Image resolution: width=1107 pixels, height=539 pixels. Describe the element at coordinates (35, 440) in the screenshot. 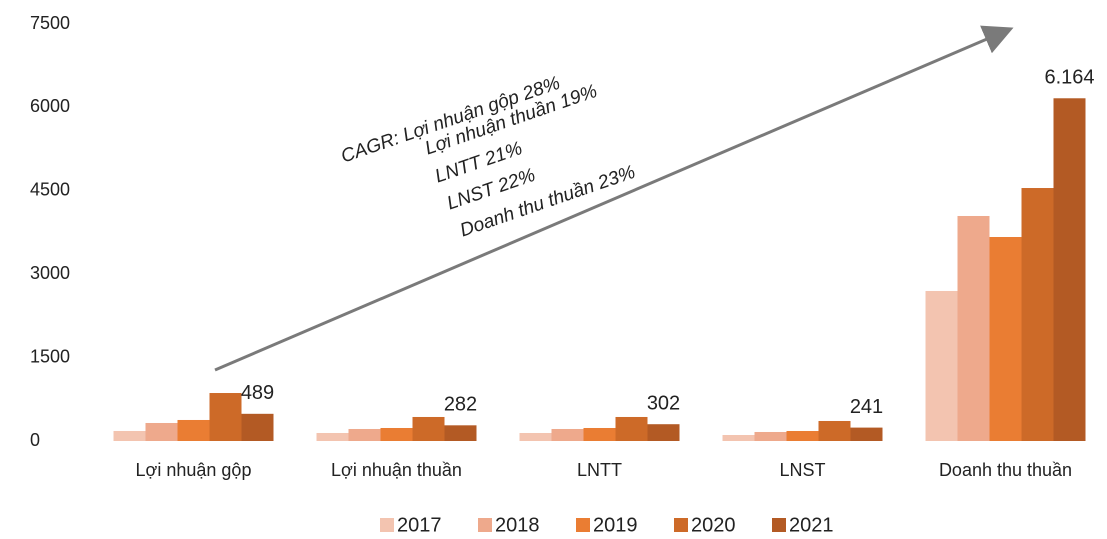

I see `y-tick-label: 0` at that location.